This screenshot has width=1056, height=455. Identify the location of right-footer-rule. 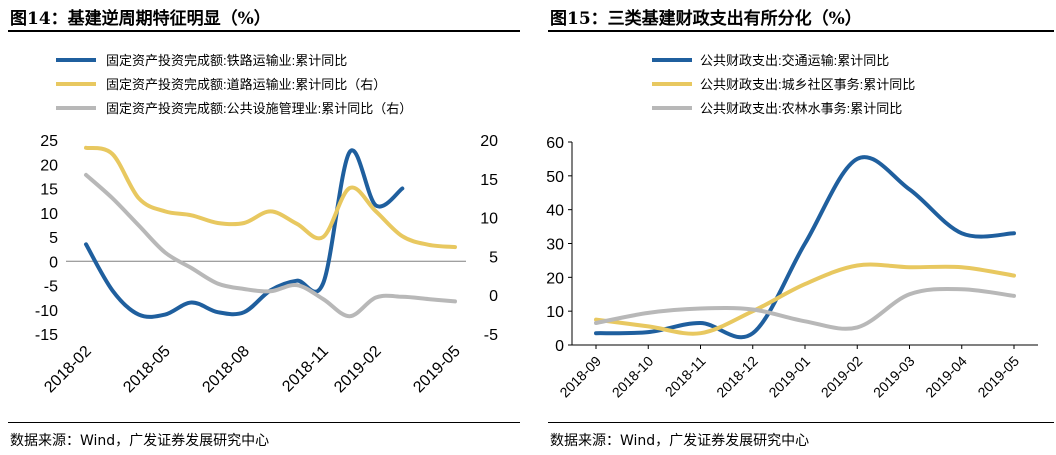
(801, 422).